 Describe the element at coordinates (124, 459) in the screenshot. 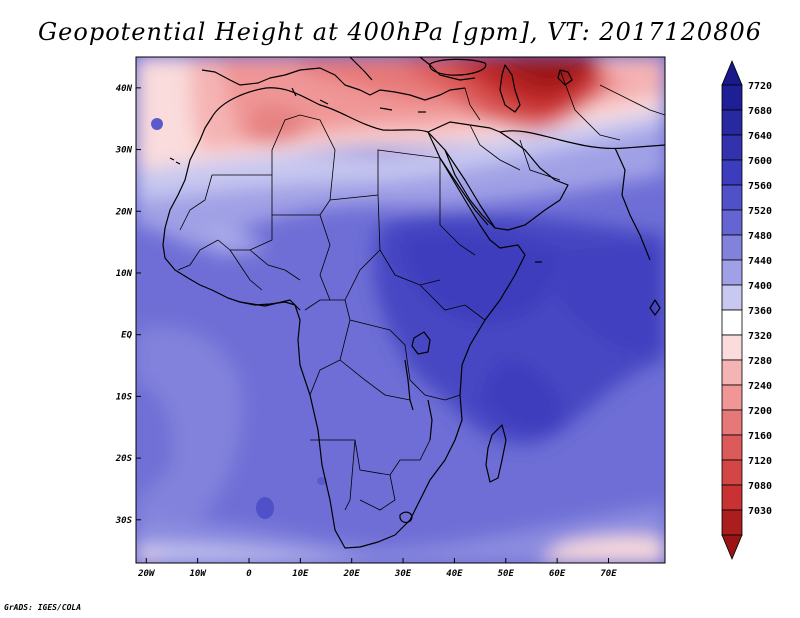

I see `lat-tick-label: 20S` at that location.